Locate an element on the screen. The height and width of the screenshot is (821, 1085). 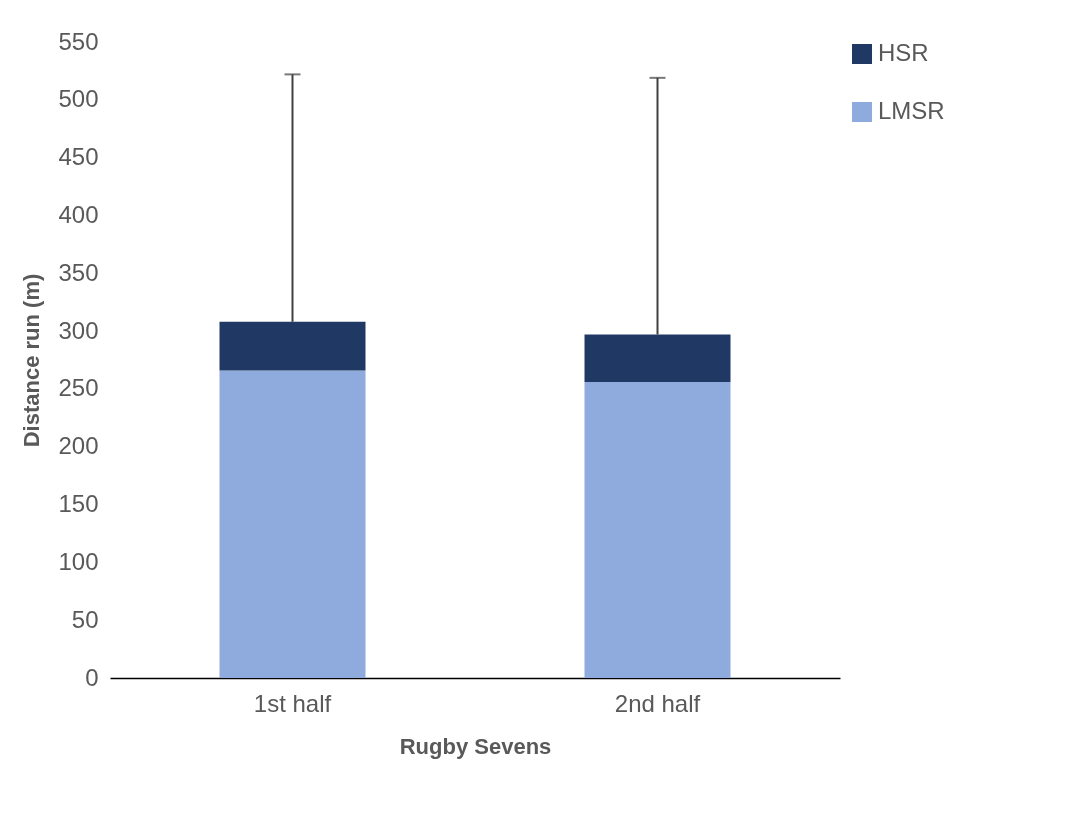
y-tick-label: 250 is located at coordinates (78, 388).